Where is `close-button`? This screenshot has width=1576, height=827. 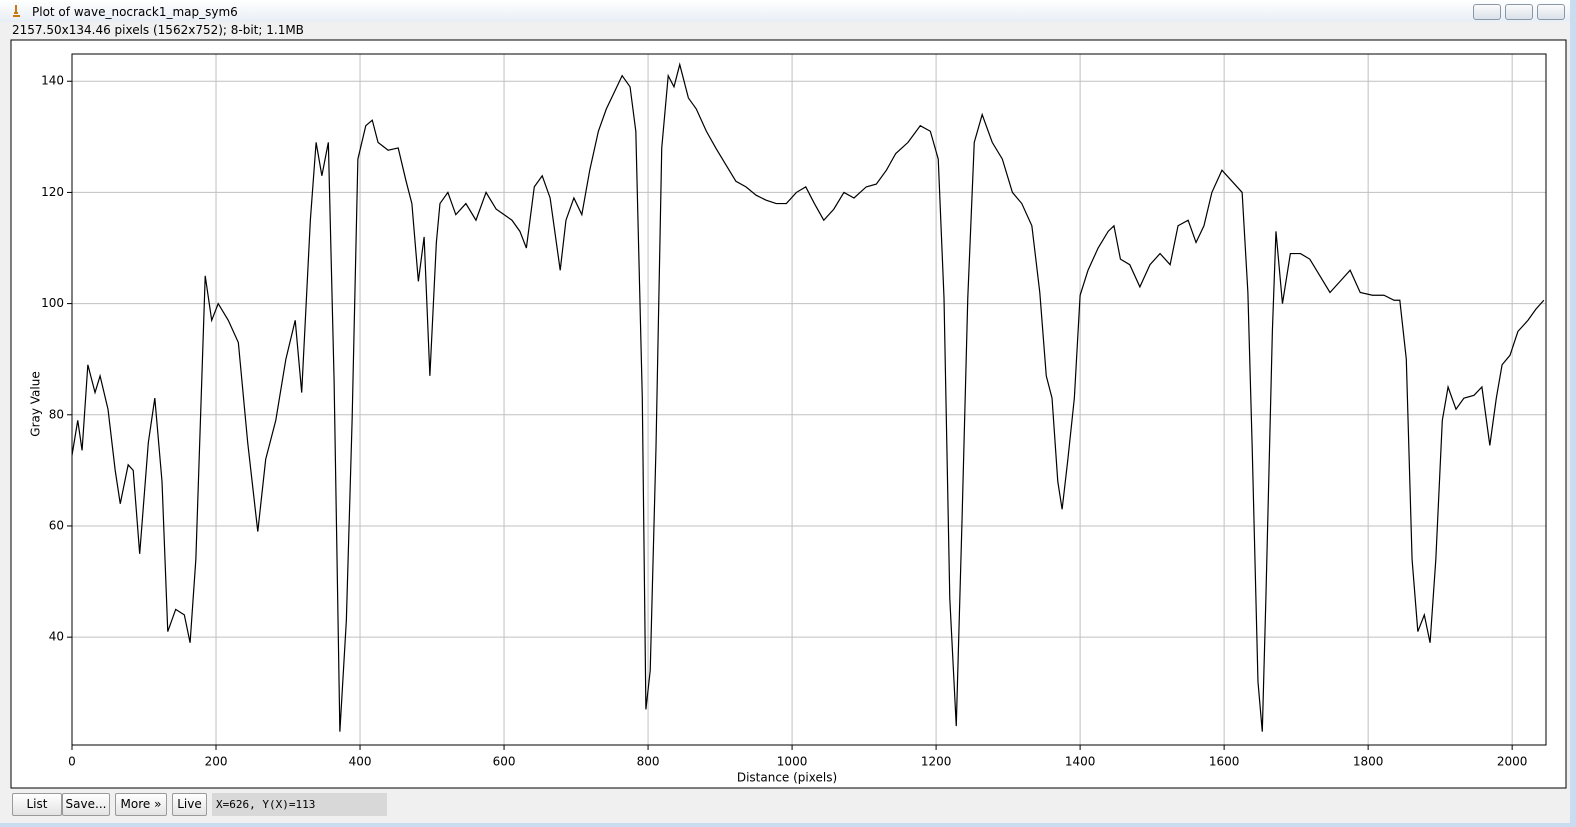
close-button is located at coordinates (1551, 12).